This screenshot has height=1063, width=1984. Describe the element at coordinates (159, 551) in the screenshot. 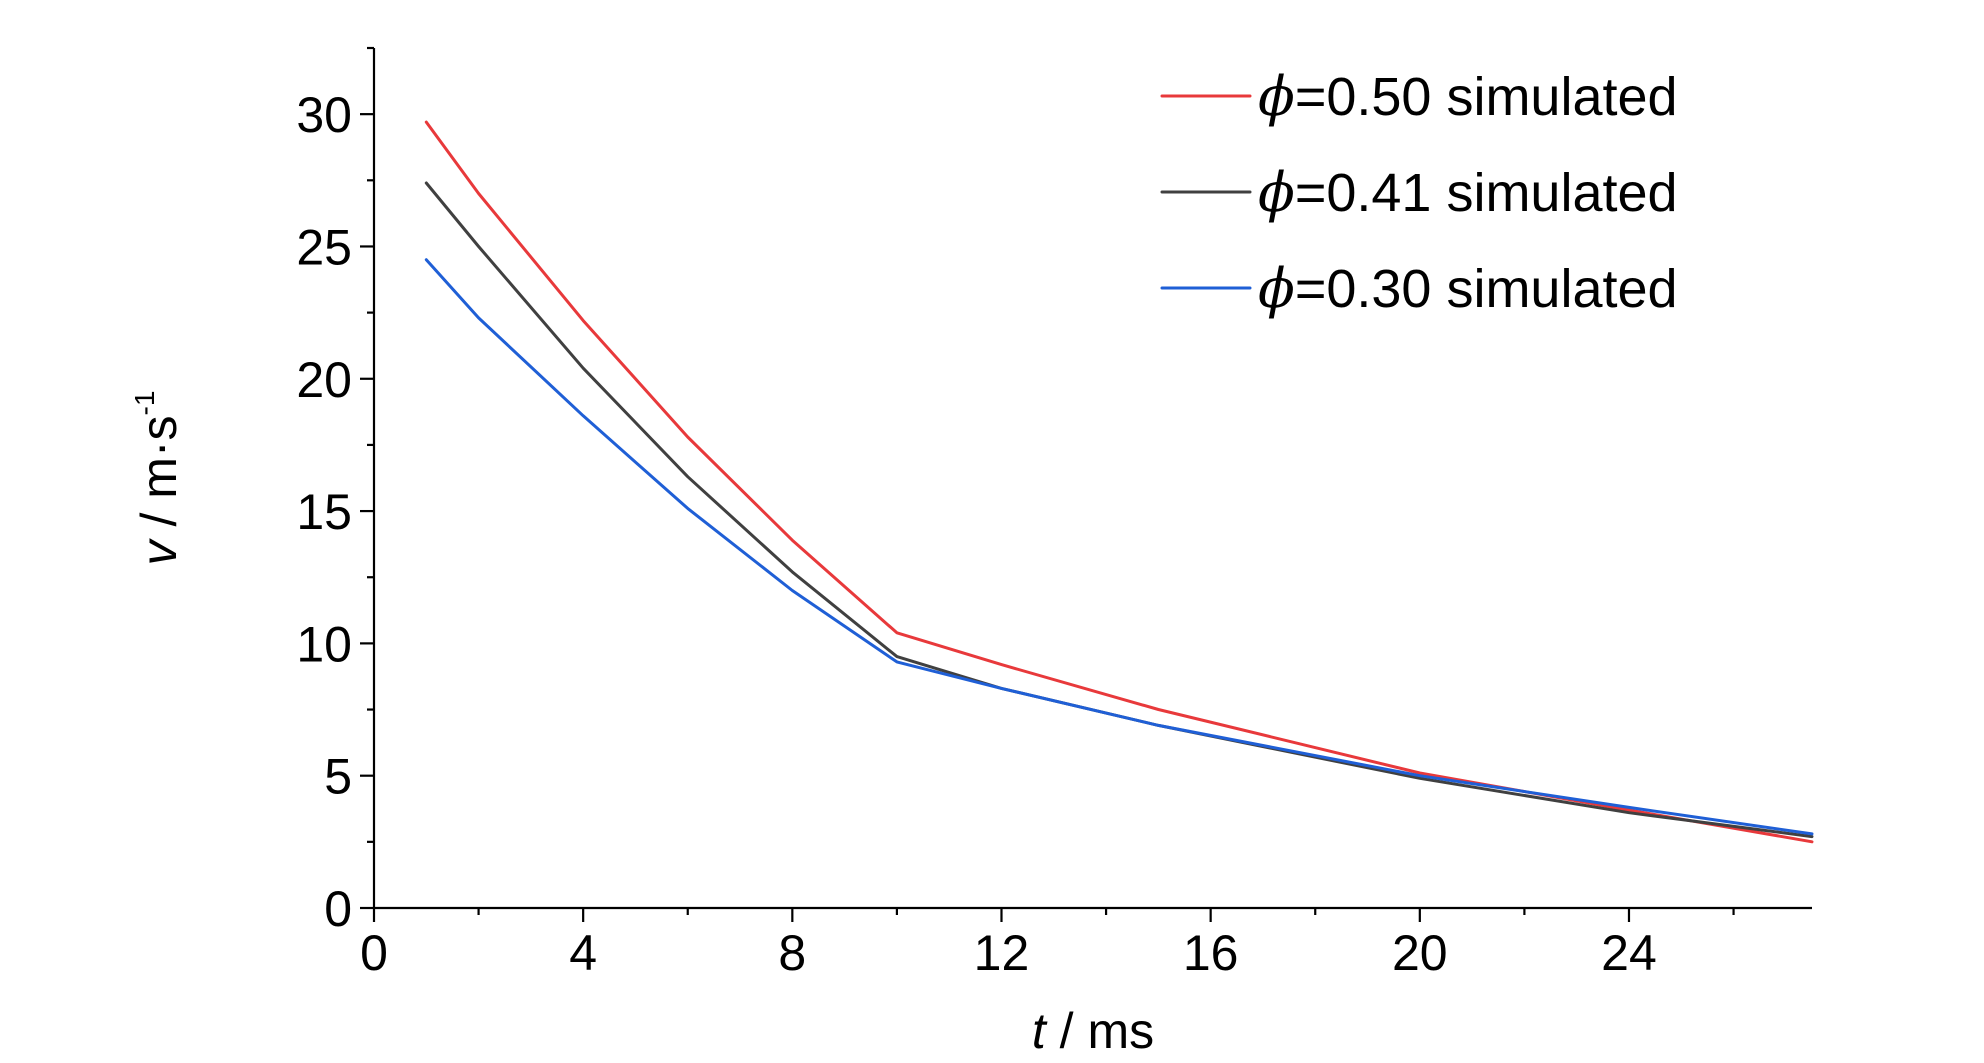

I see `y-axis-var: v` at that location.